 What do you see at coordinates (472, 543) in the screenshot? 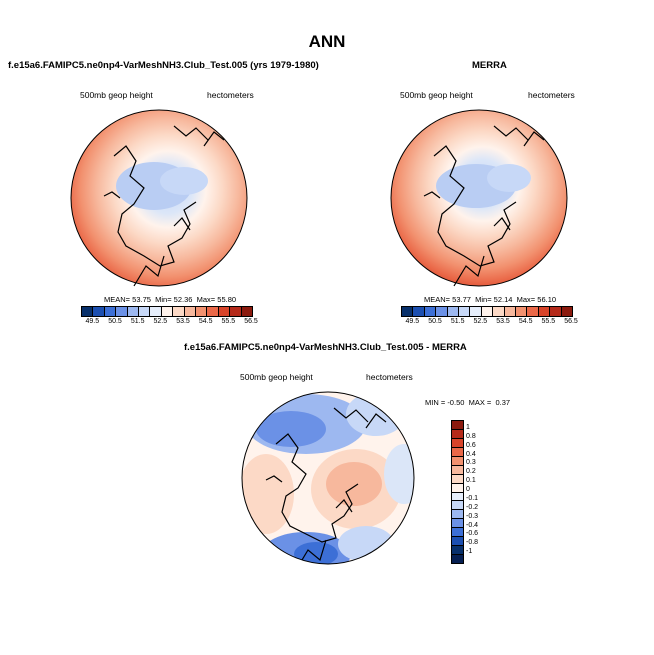
I see `colorbar-tick-label: -0.8` at bounding box center [472, 543].